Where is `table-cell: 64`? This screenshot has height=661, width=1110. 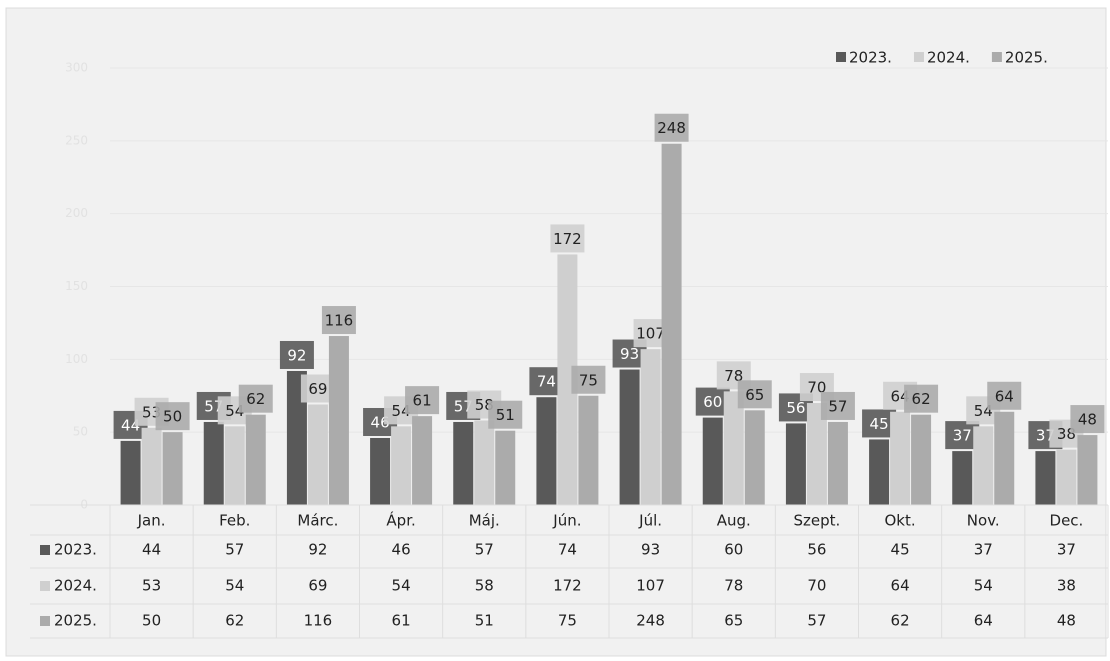
table-cell: 64 is located at coordinates (900, 586).